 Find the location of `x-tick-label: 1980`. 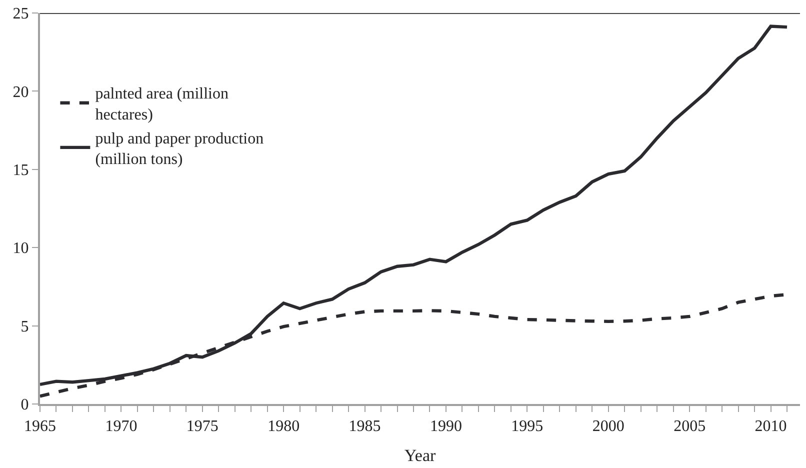

x-tick-label: 1980 is located at coordinates (284, 427).